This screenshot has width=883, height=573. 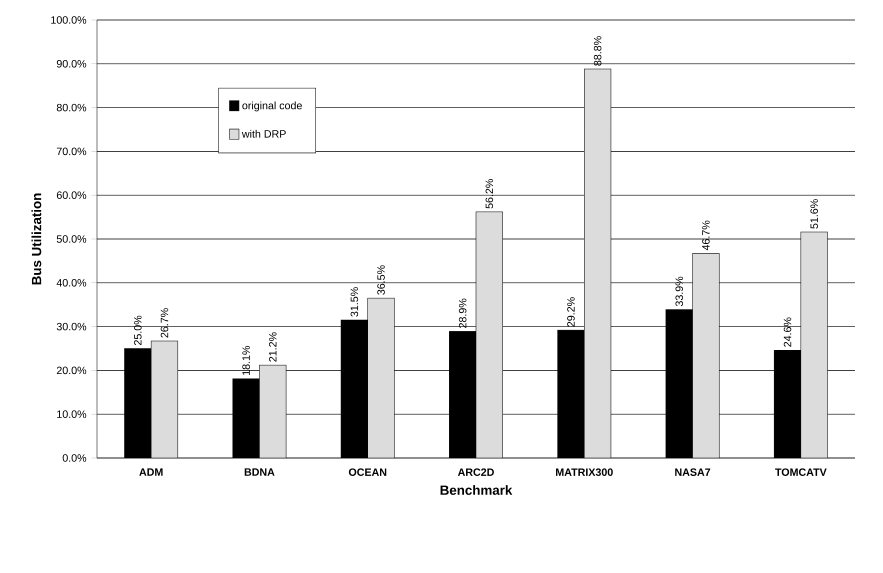 I want to click on data-label: 21.2%, so click(x=273, y=347).